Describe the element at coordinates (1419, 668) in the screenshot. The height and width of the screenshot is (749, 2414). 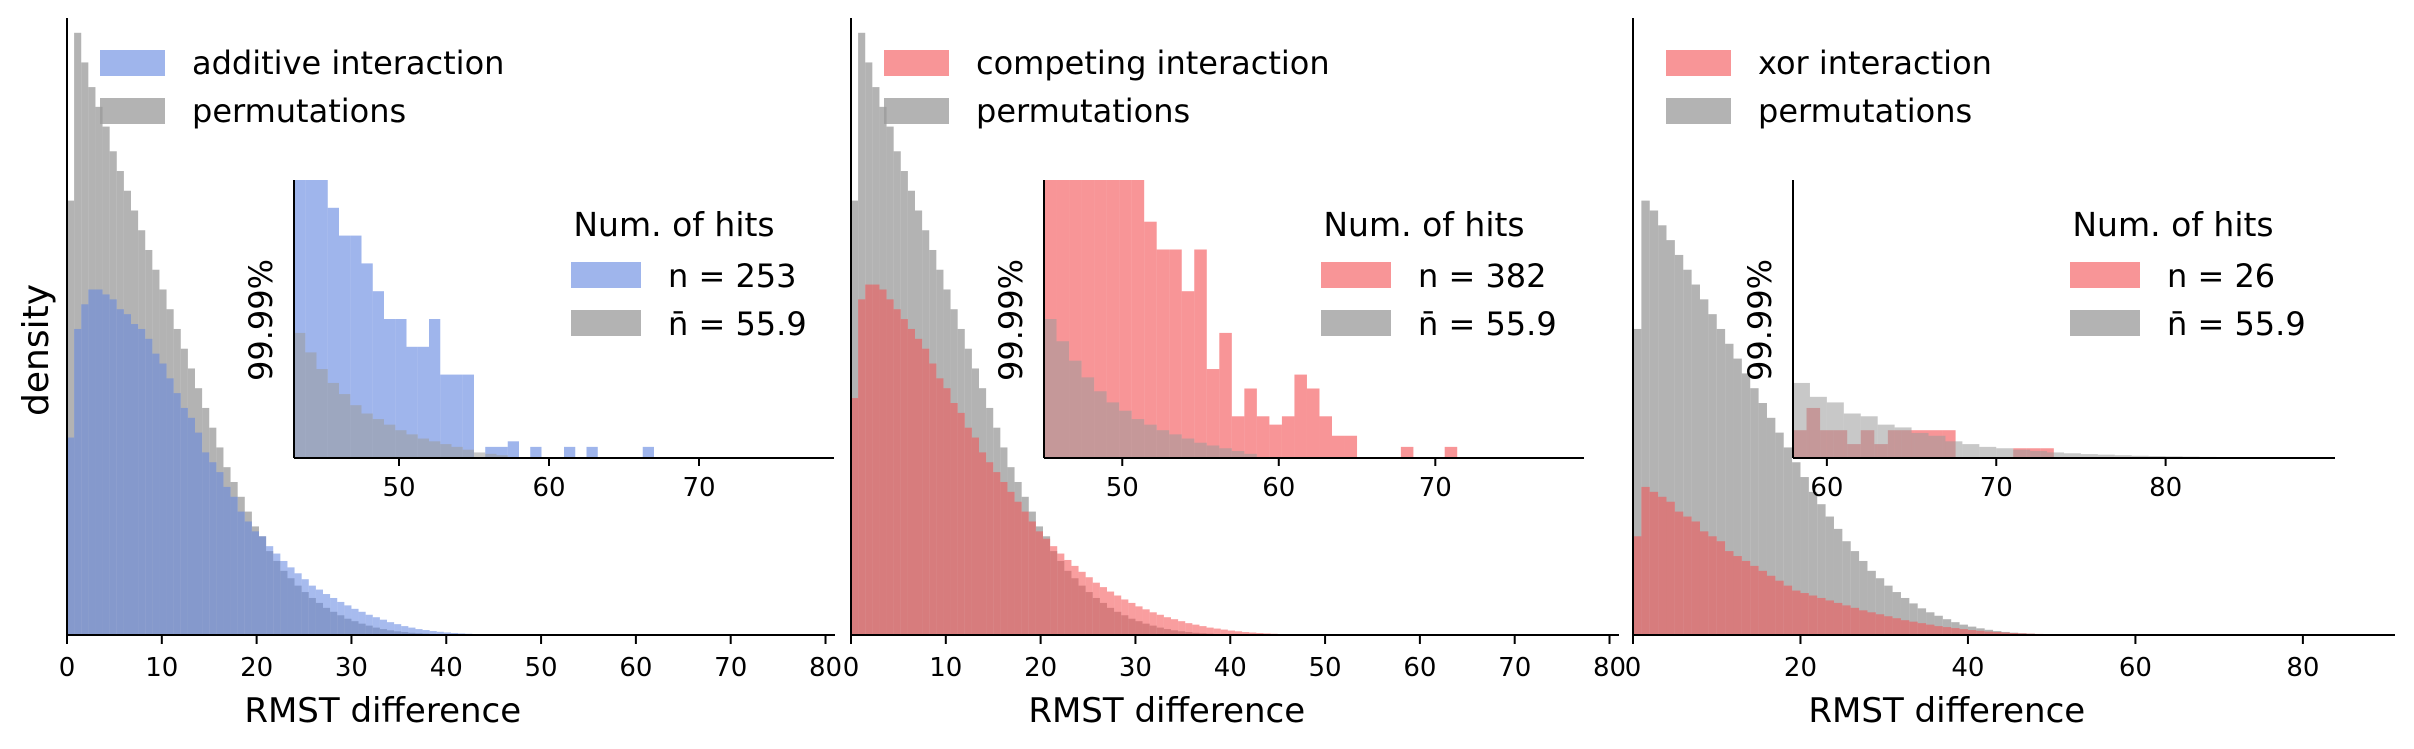
I see `x-tick-label: 60` at that location.